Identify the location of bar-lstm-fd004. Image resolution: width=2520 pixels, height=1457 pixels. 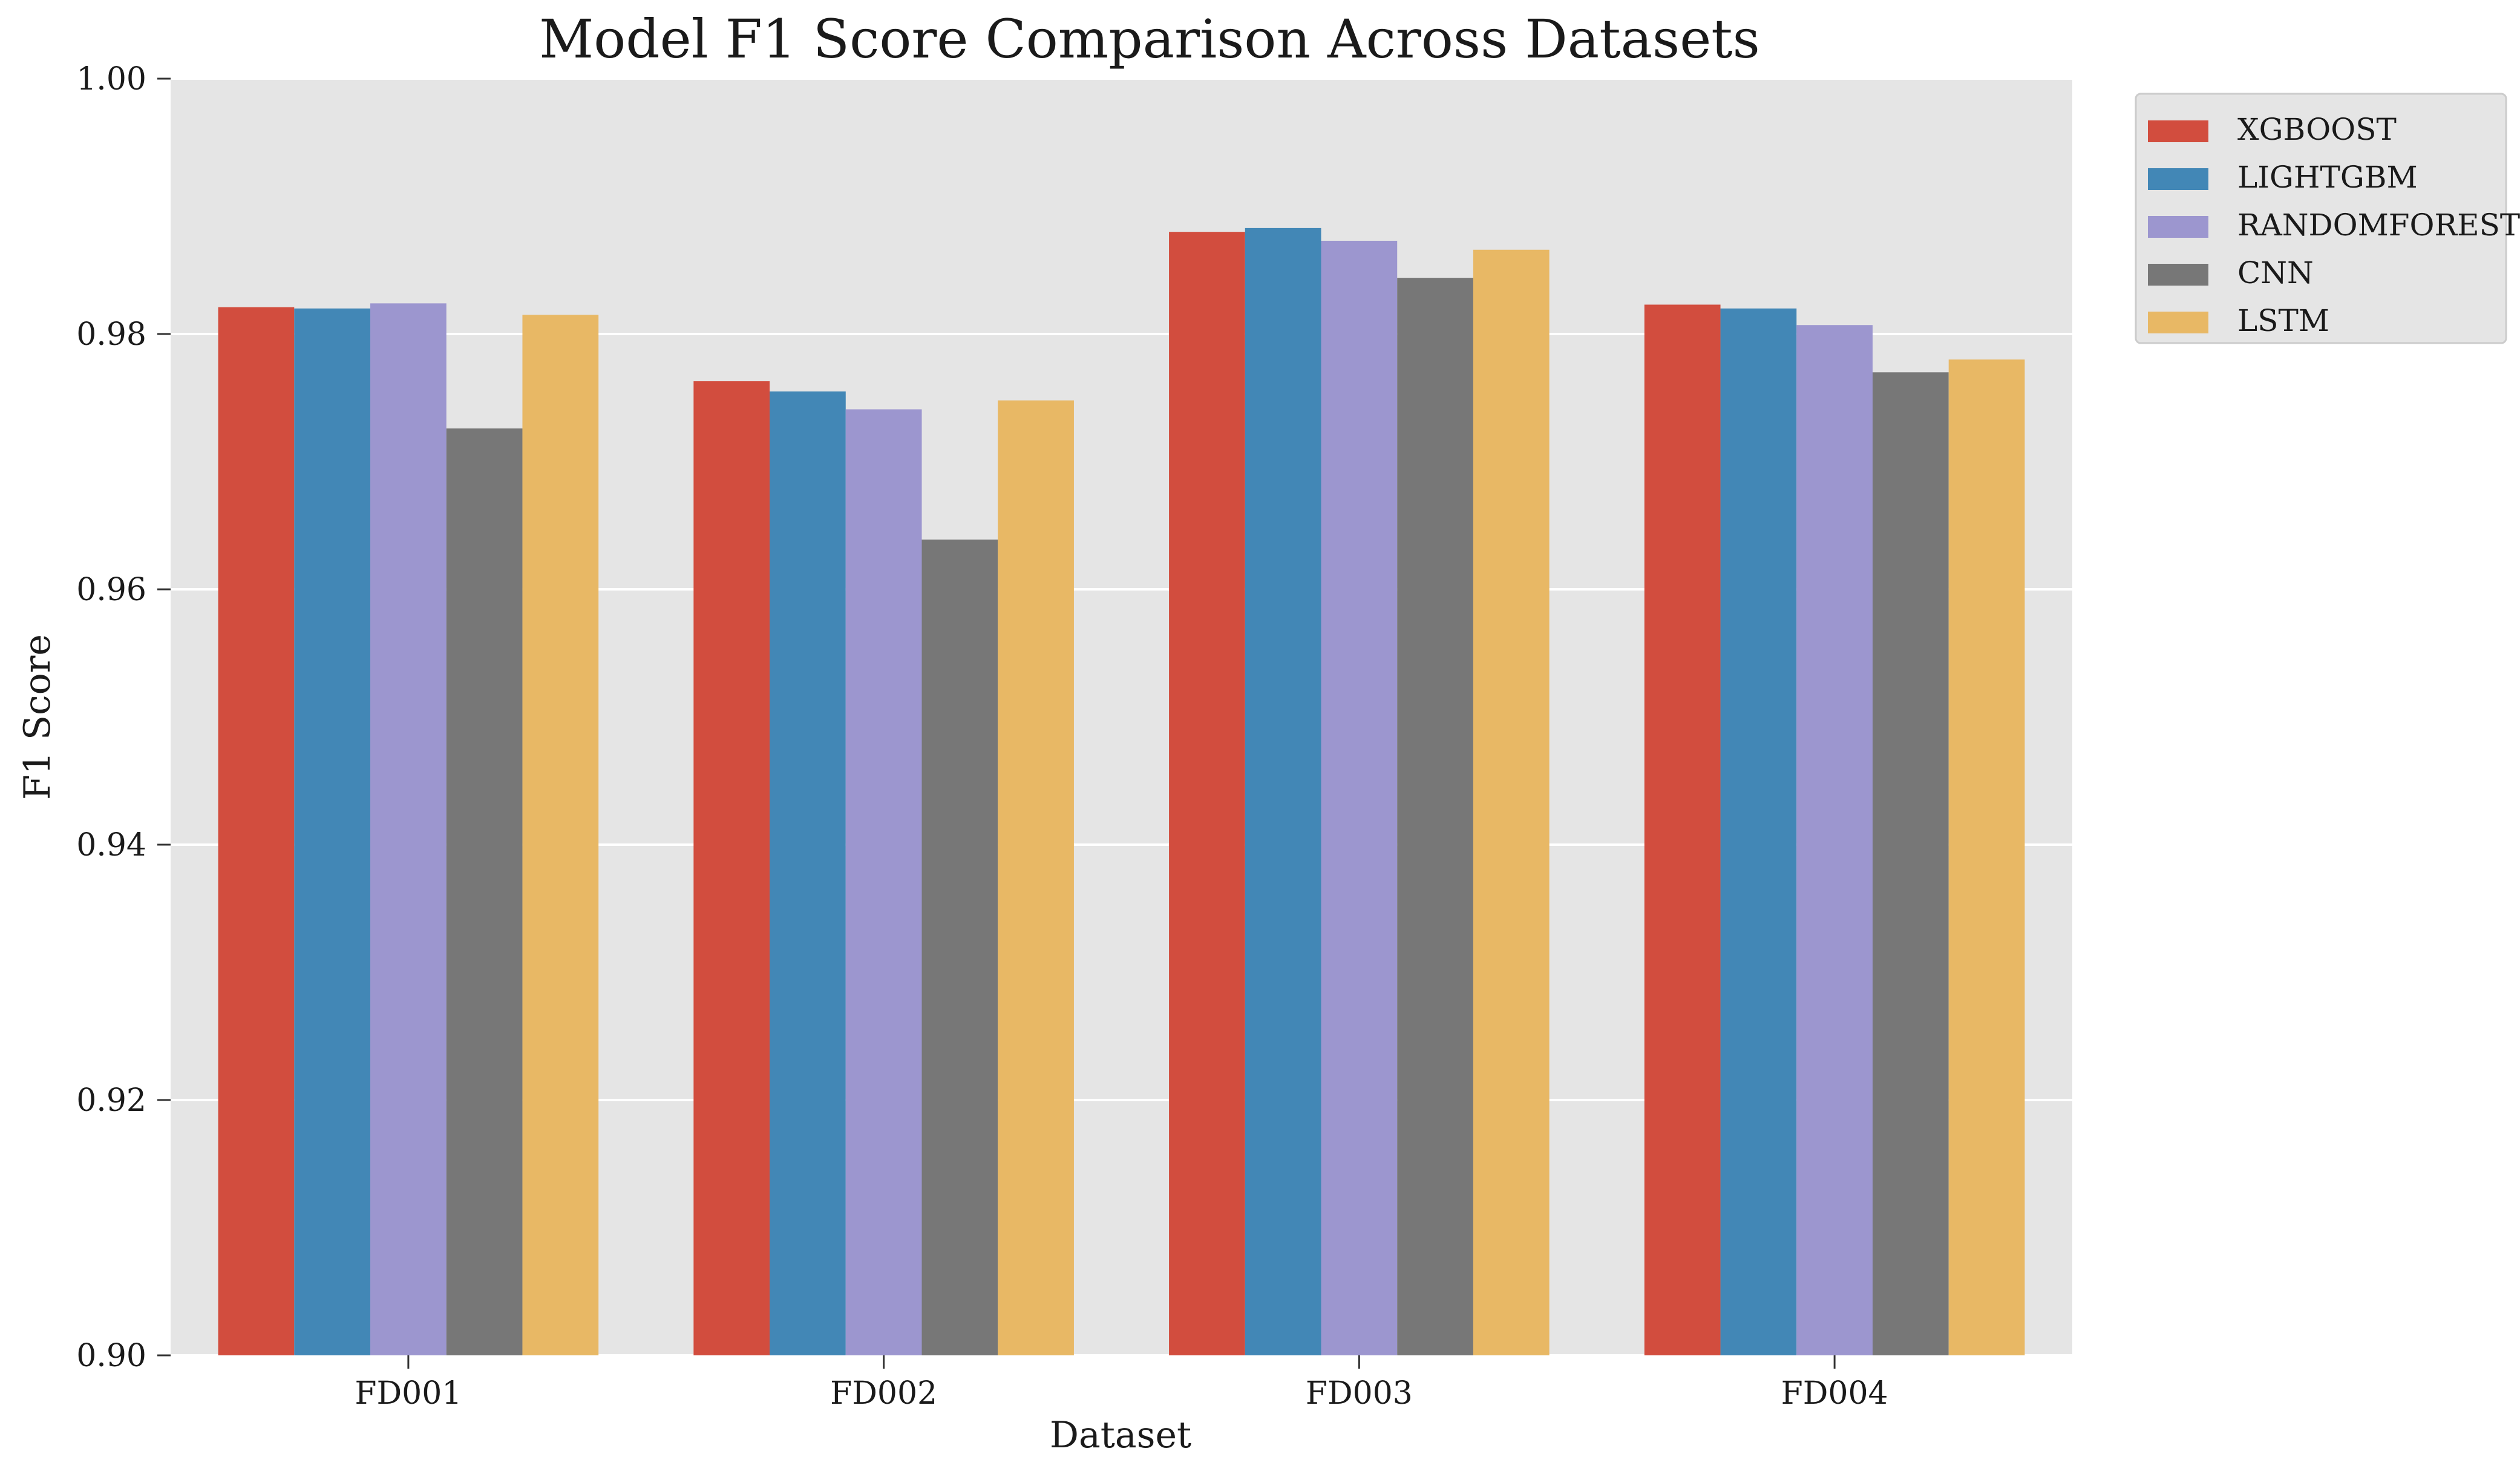
(1986, 857).